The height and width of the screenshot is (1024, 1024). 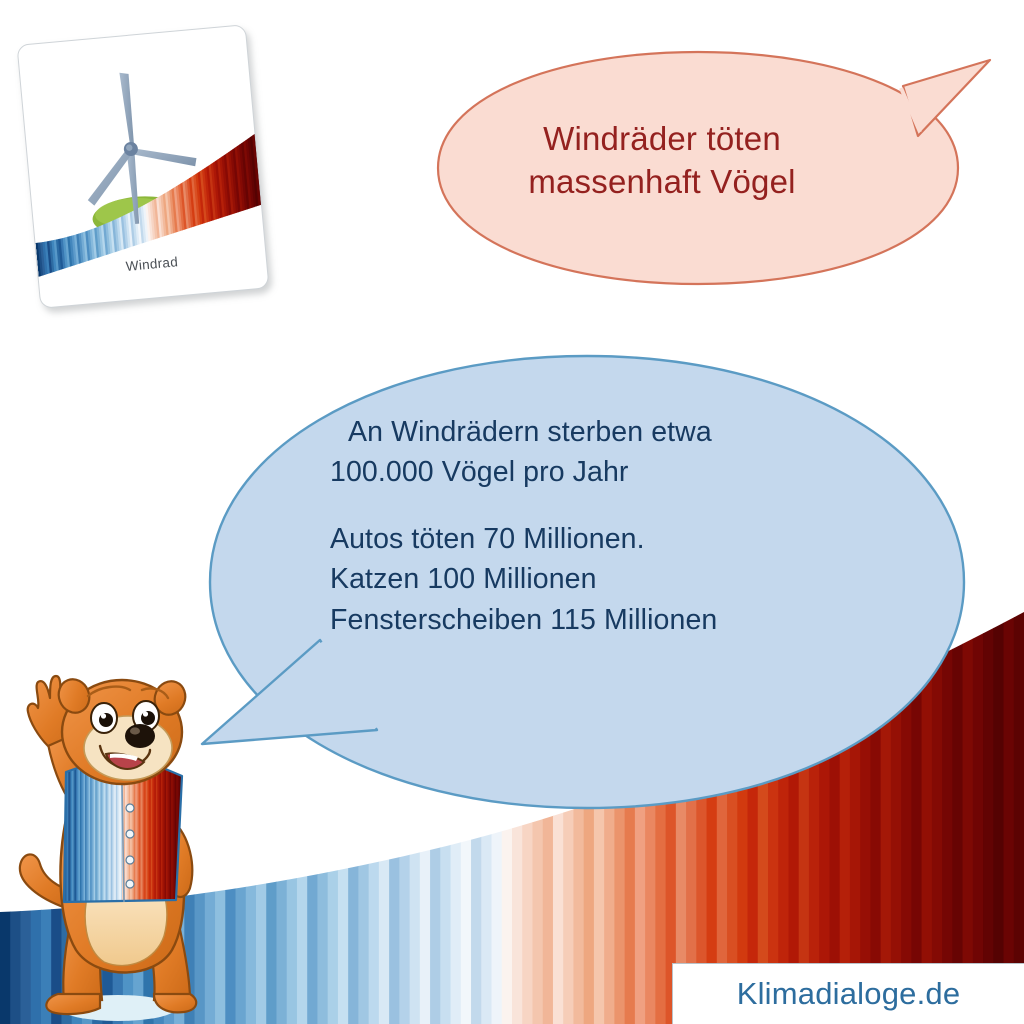 I want to click on shirt-left-panel, so click(x=93, y=831).